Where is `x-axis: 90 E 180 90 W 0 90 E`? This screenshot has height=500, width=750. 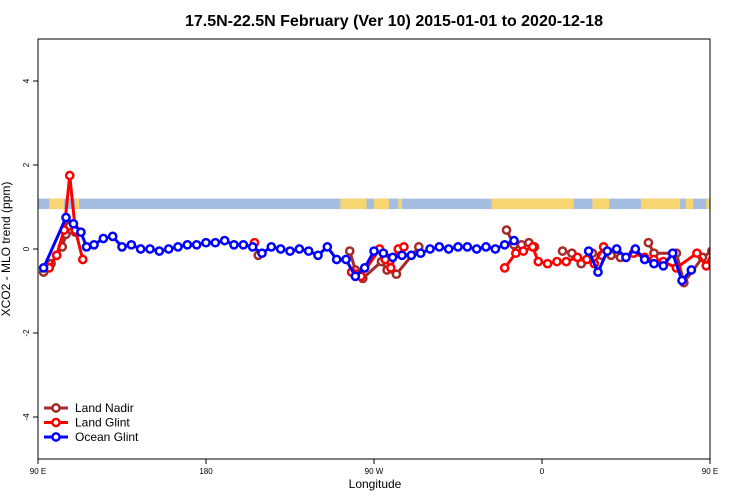 x-axis: 90 E 180 90 W 0 90 E is located at coordinates (374, 467).